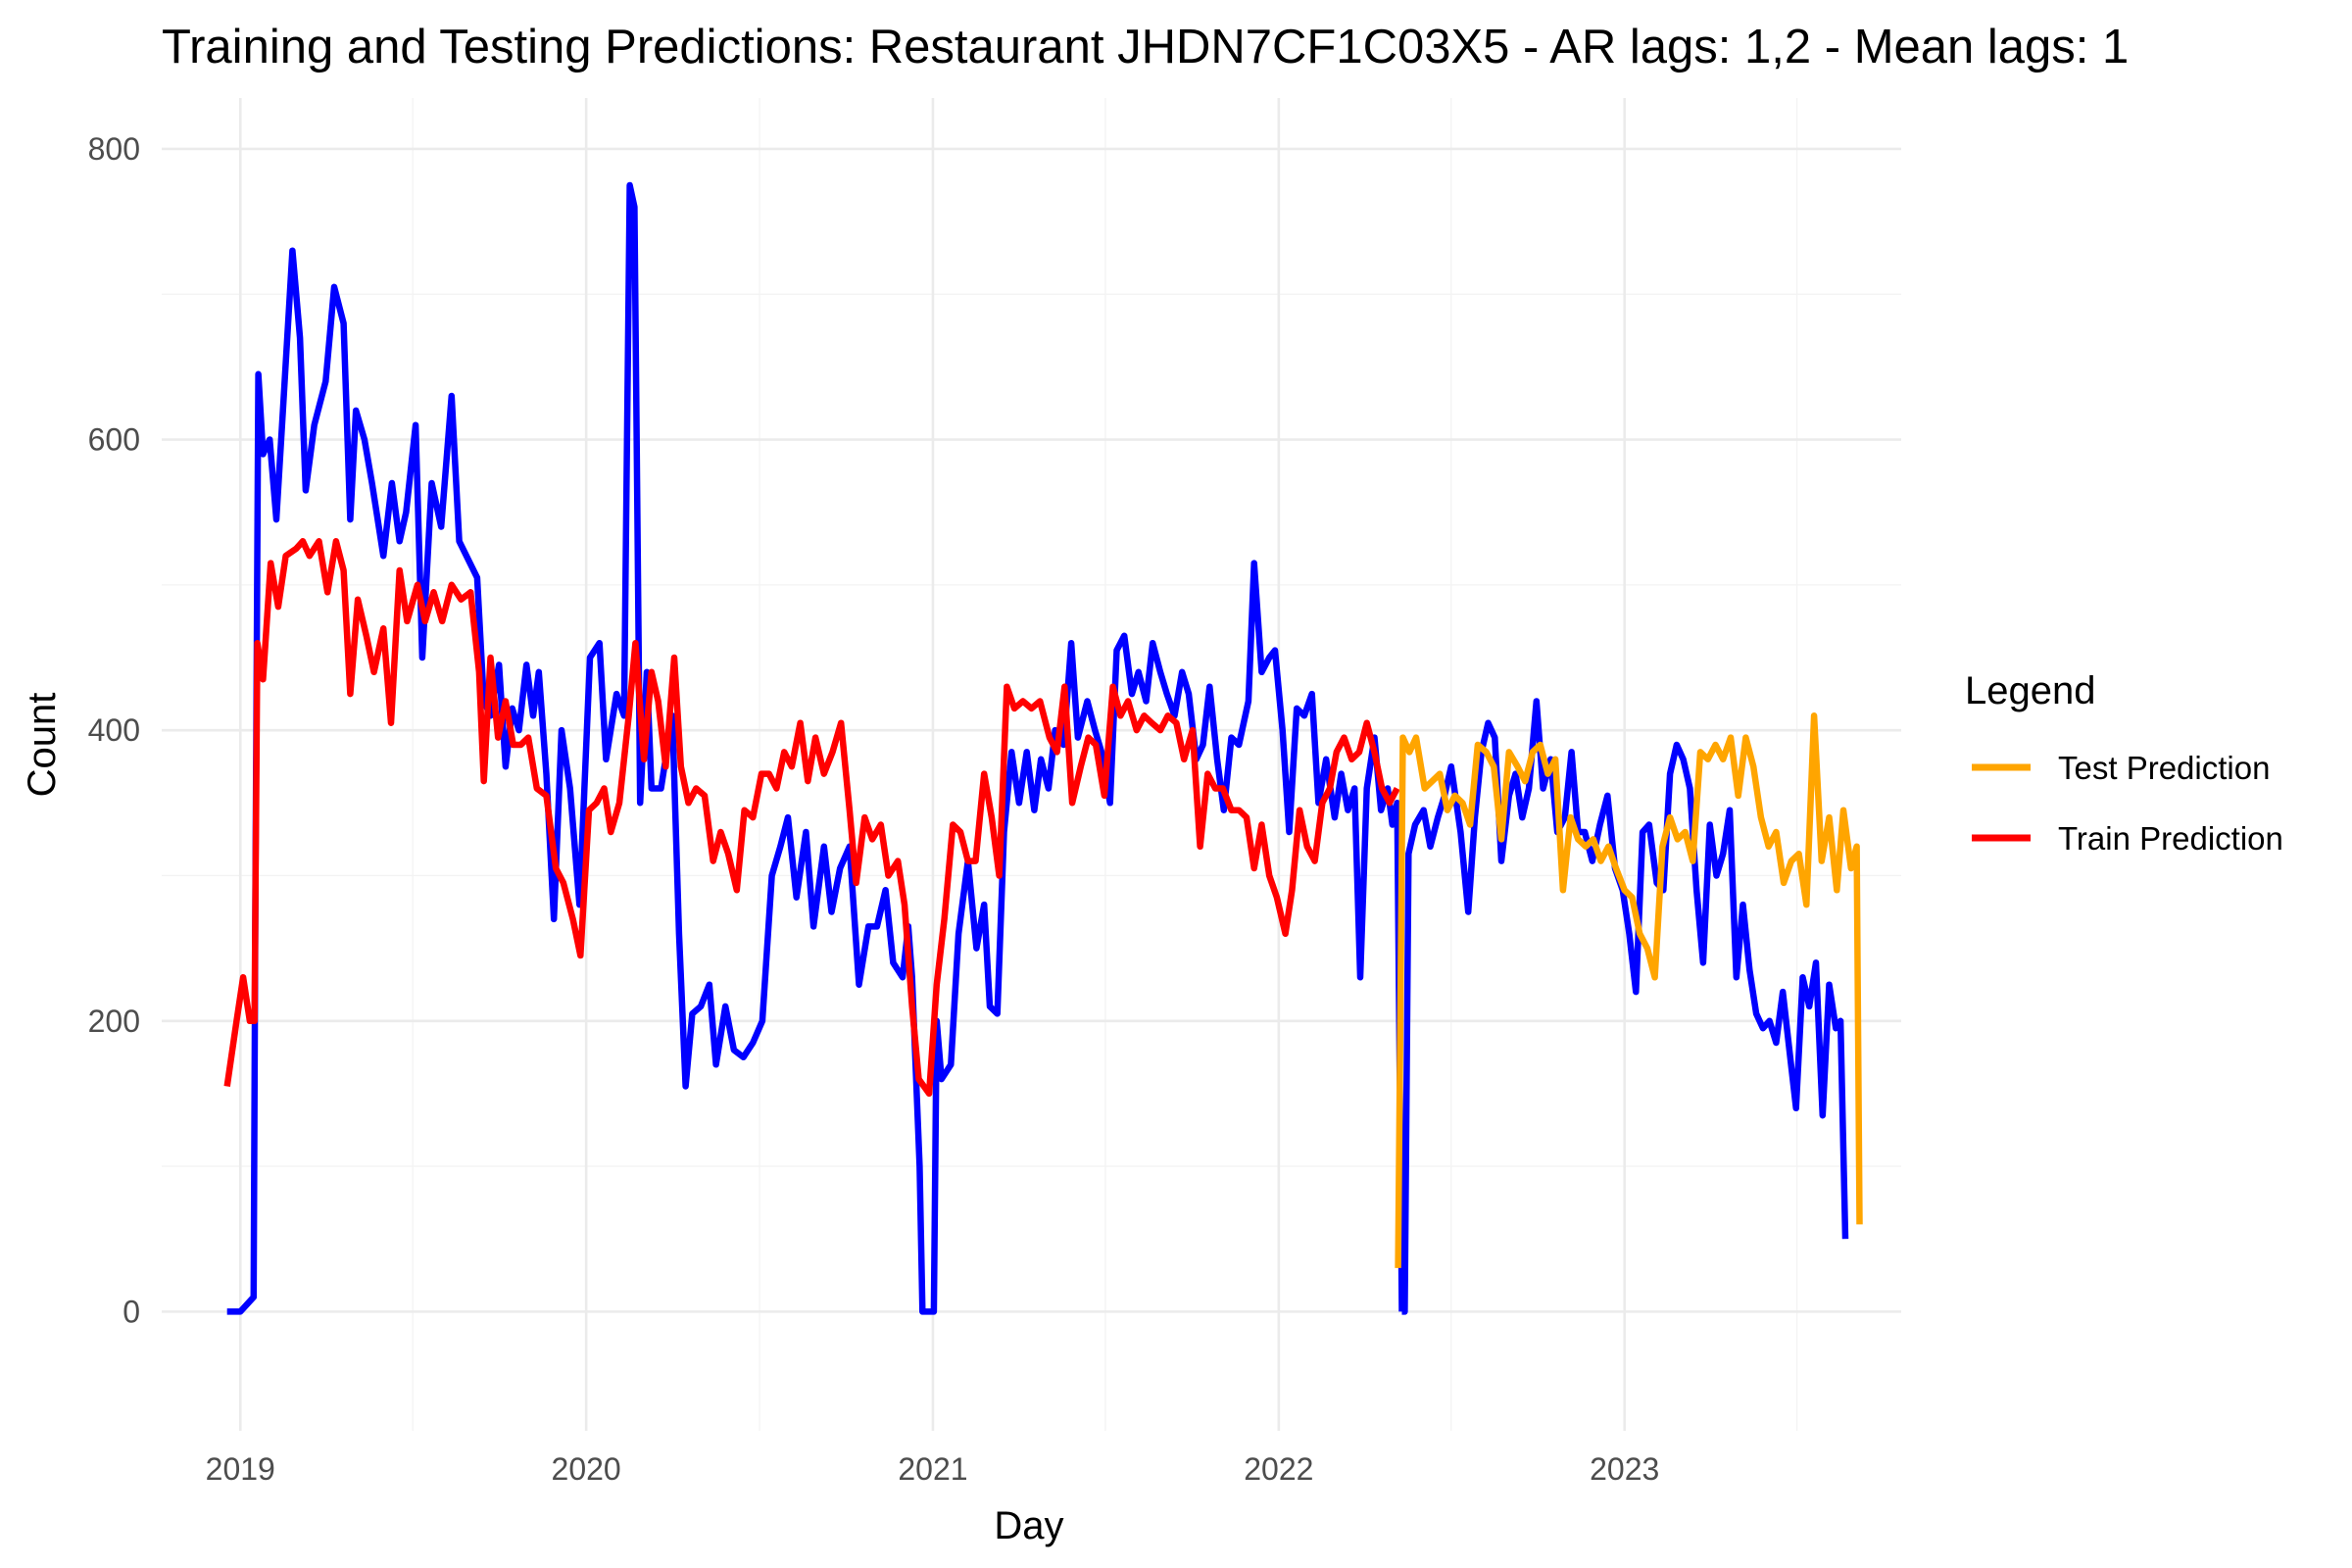 The width and height of the screenshot is (2352, 1568). Describe the element at coordinates (240, 1469) in the screenshot. I see `x-tick-label: 2019` at that location.